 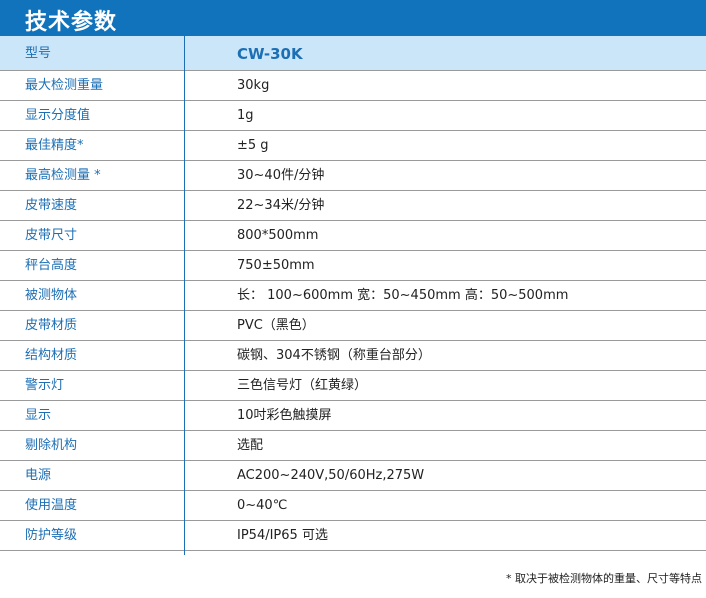 What do you see at coordinates (353, 206) in the screenshot?
I see `table-row: 皮带速度 22~34米/分钟` at bounding box center [353, 206].